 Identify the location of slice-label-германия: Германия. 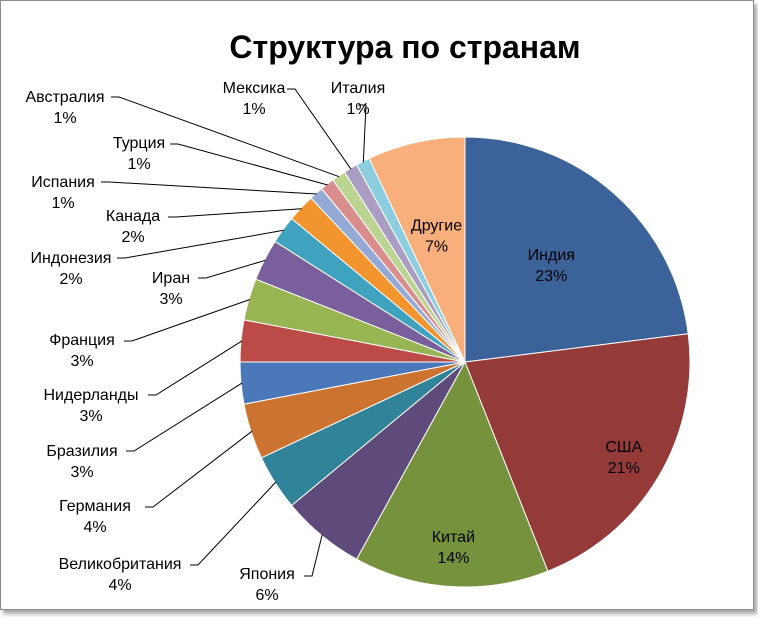
(95, 506).